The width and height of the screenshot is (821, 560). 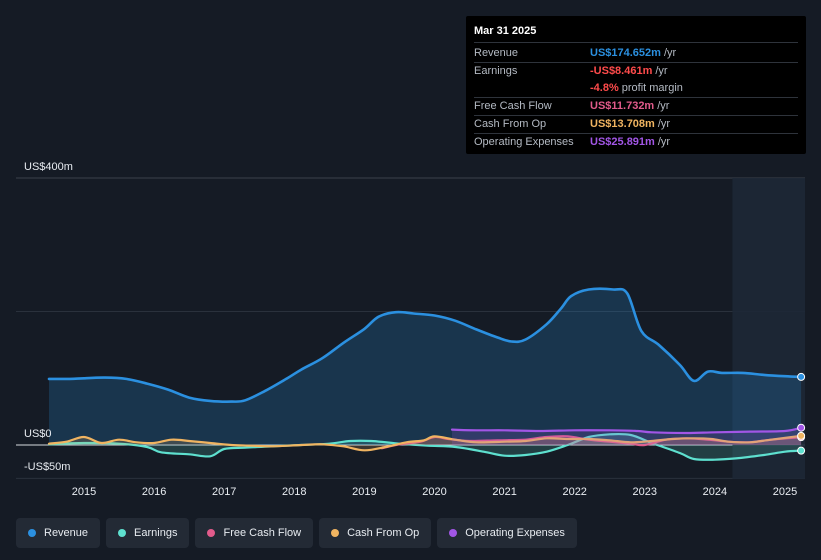 What do you see at coordinates (622, 106) in the screenshot?
I see `tooltip-value: US$11.732m` at bounding box center [622, 106].